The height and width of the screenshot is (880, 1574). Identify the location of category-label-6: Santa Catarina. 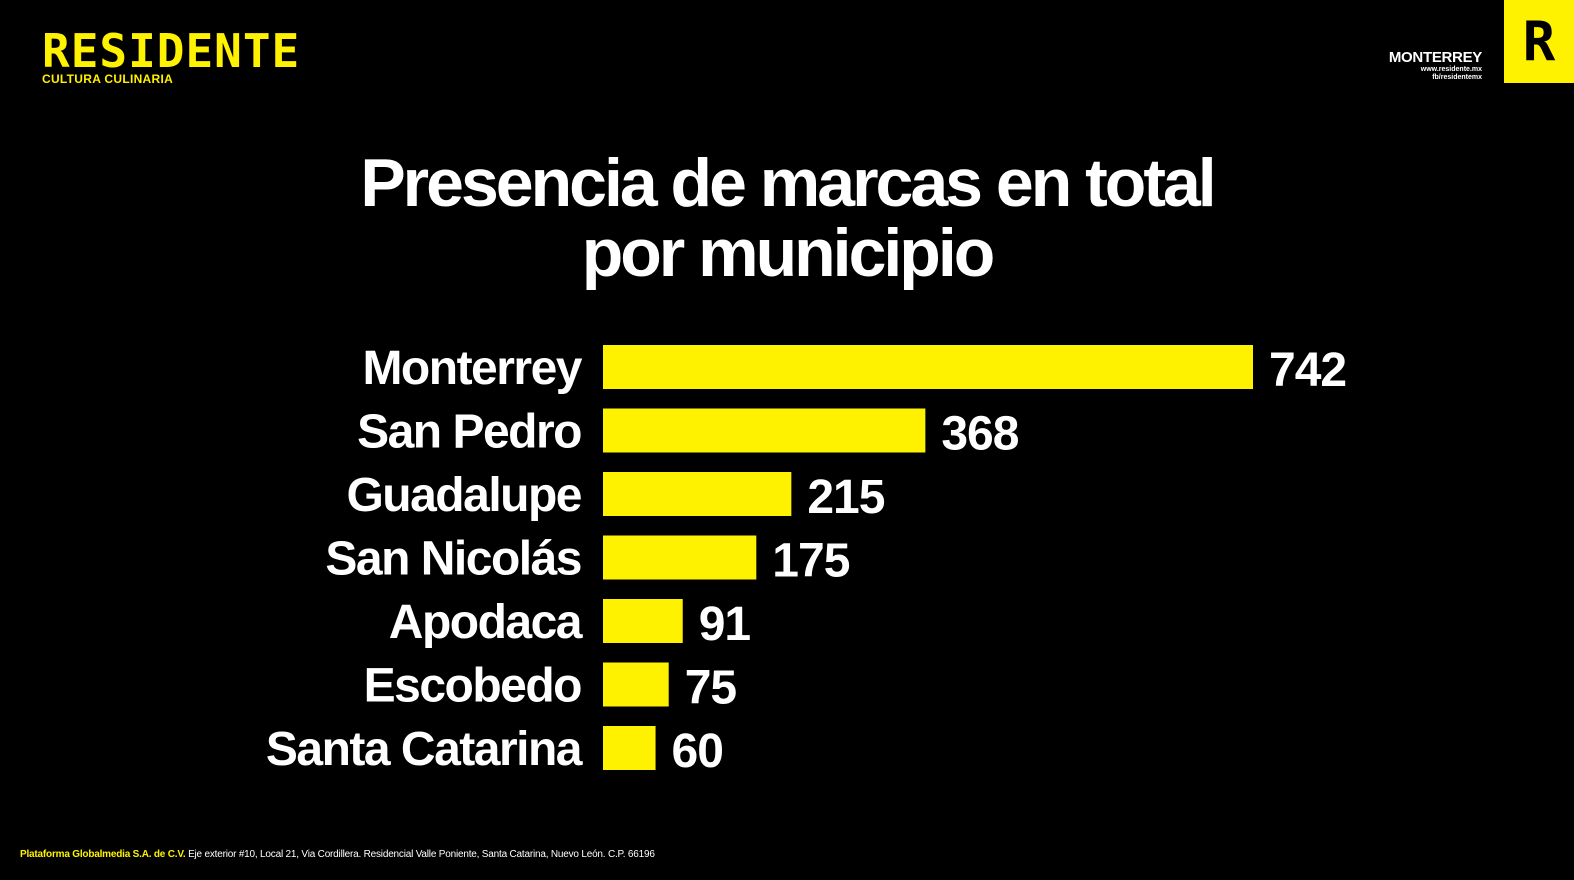
(424, 749).